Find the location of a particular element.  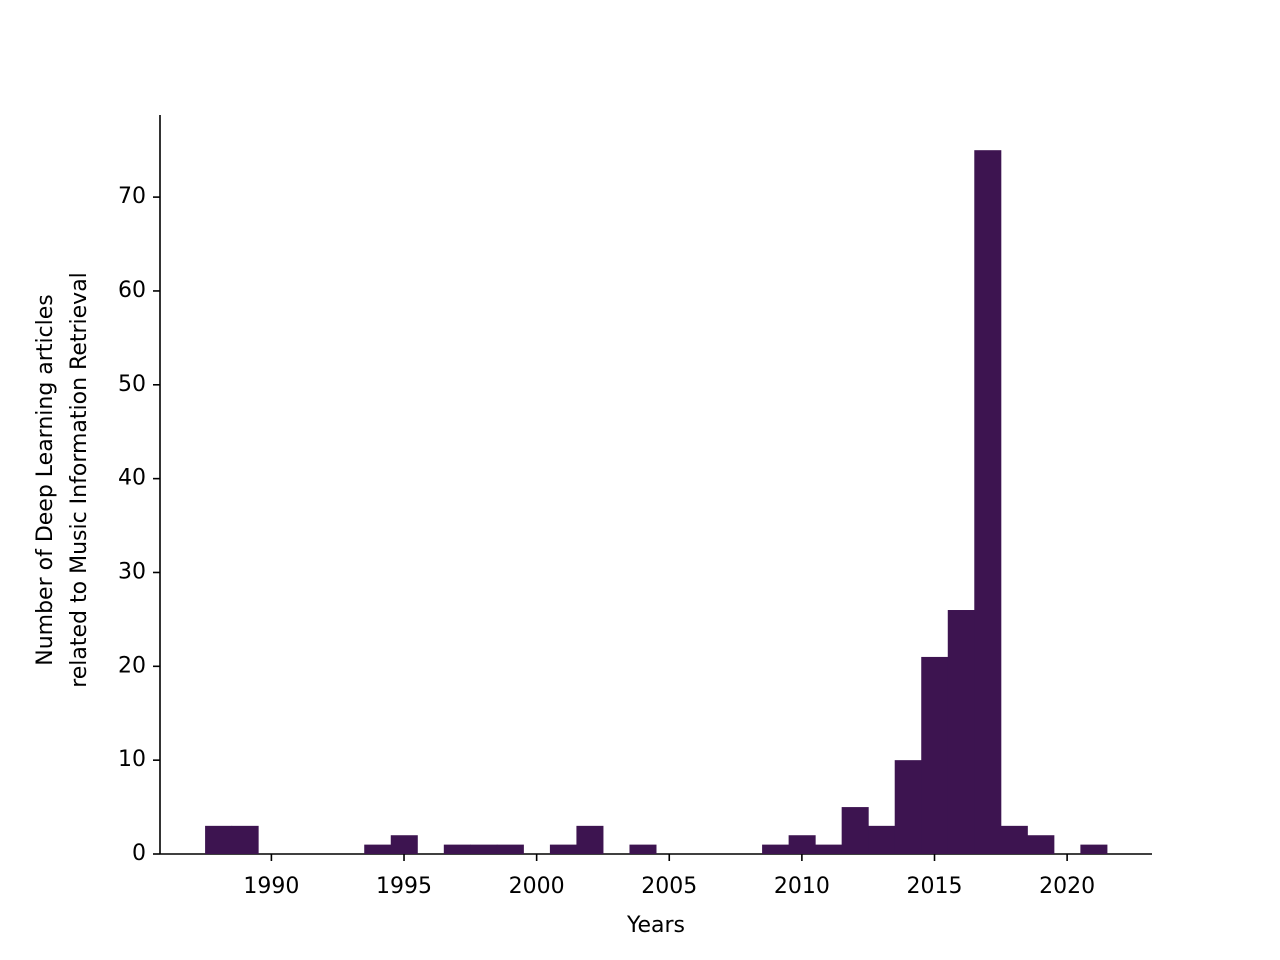

x-tick-label: 2015 is located at coordinates (935, 886).